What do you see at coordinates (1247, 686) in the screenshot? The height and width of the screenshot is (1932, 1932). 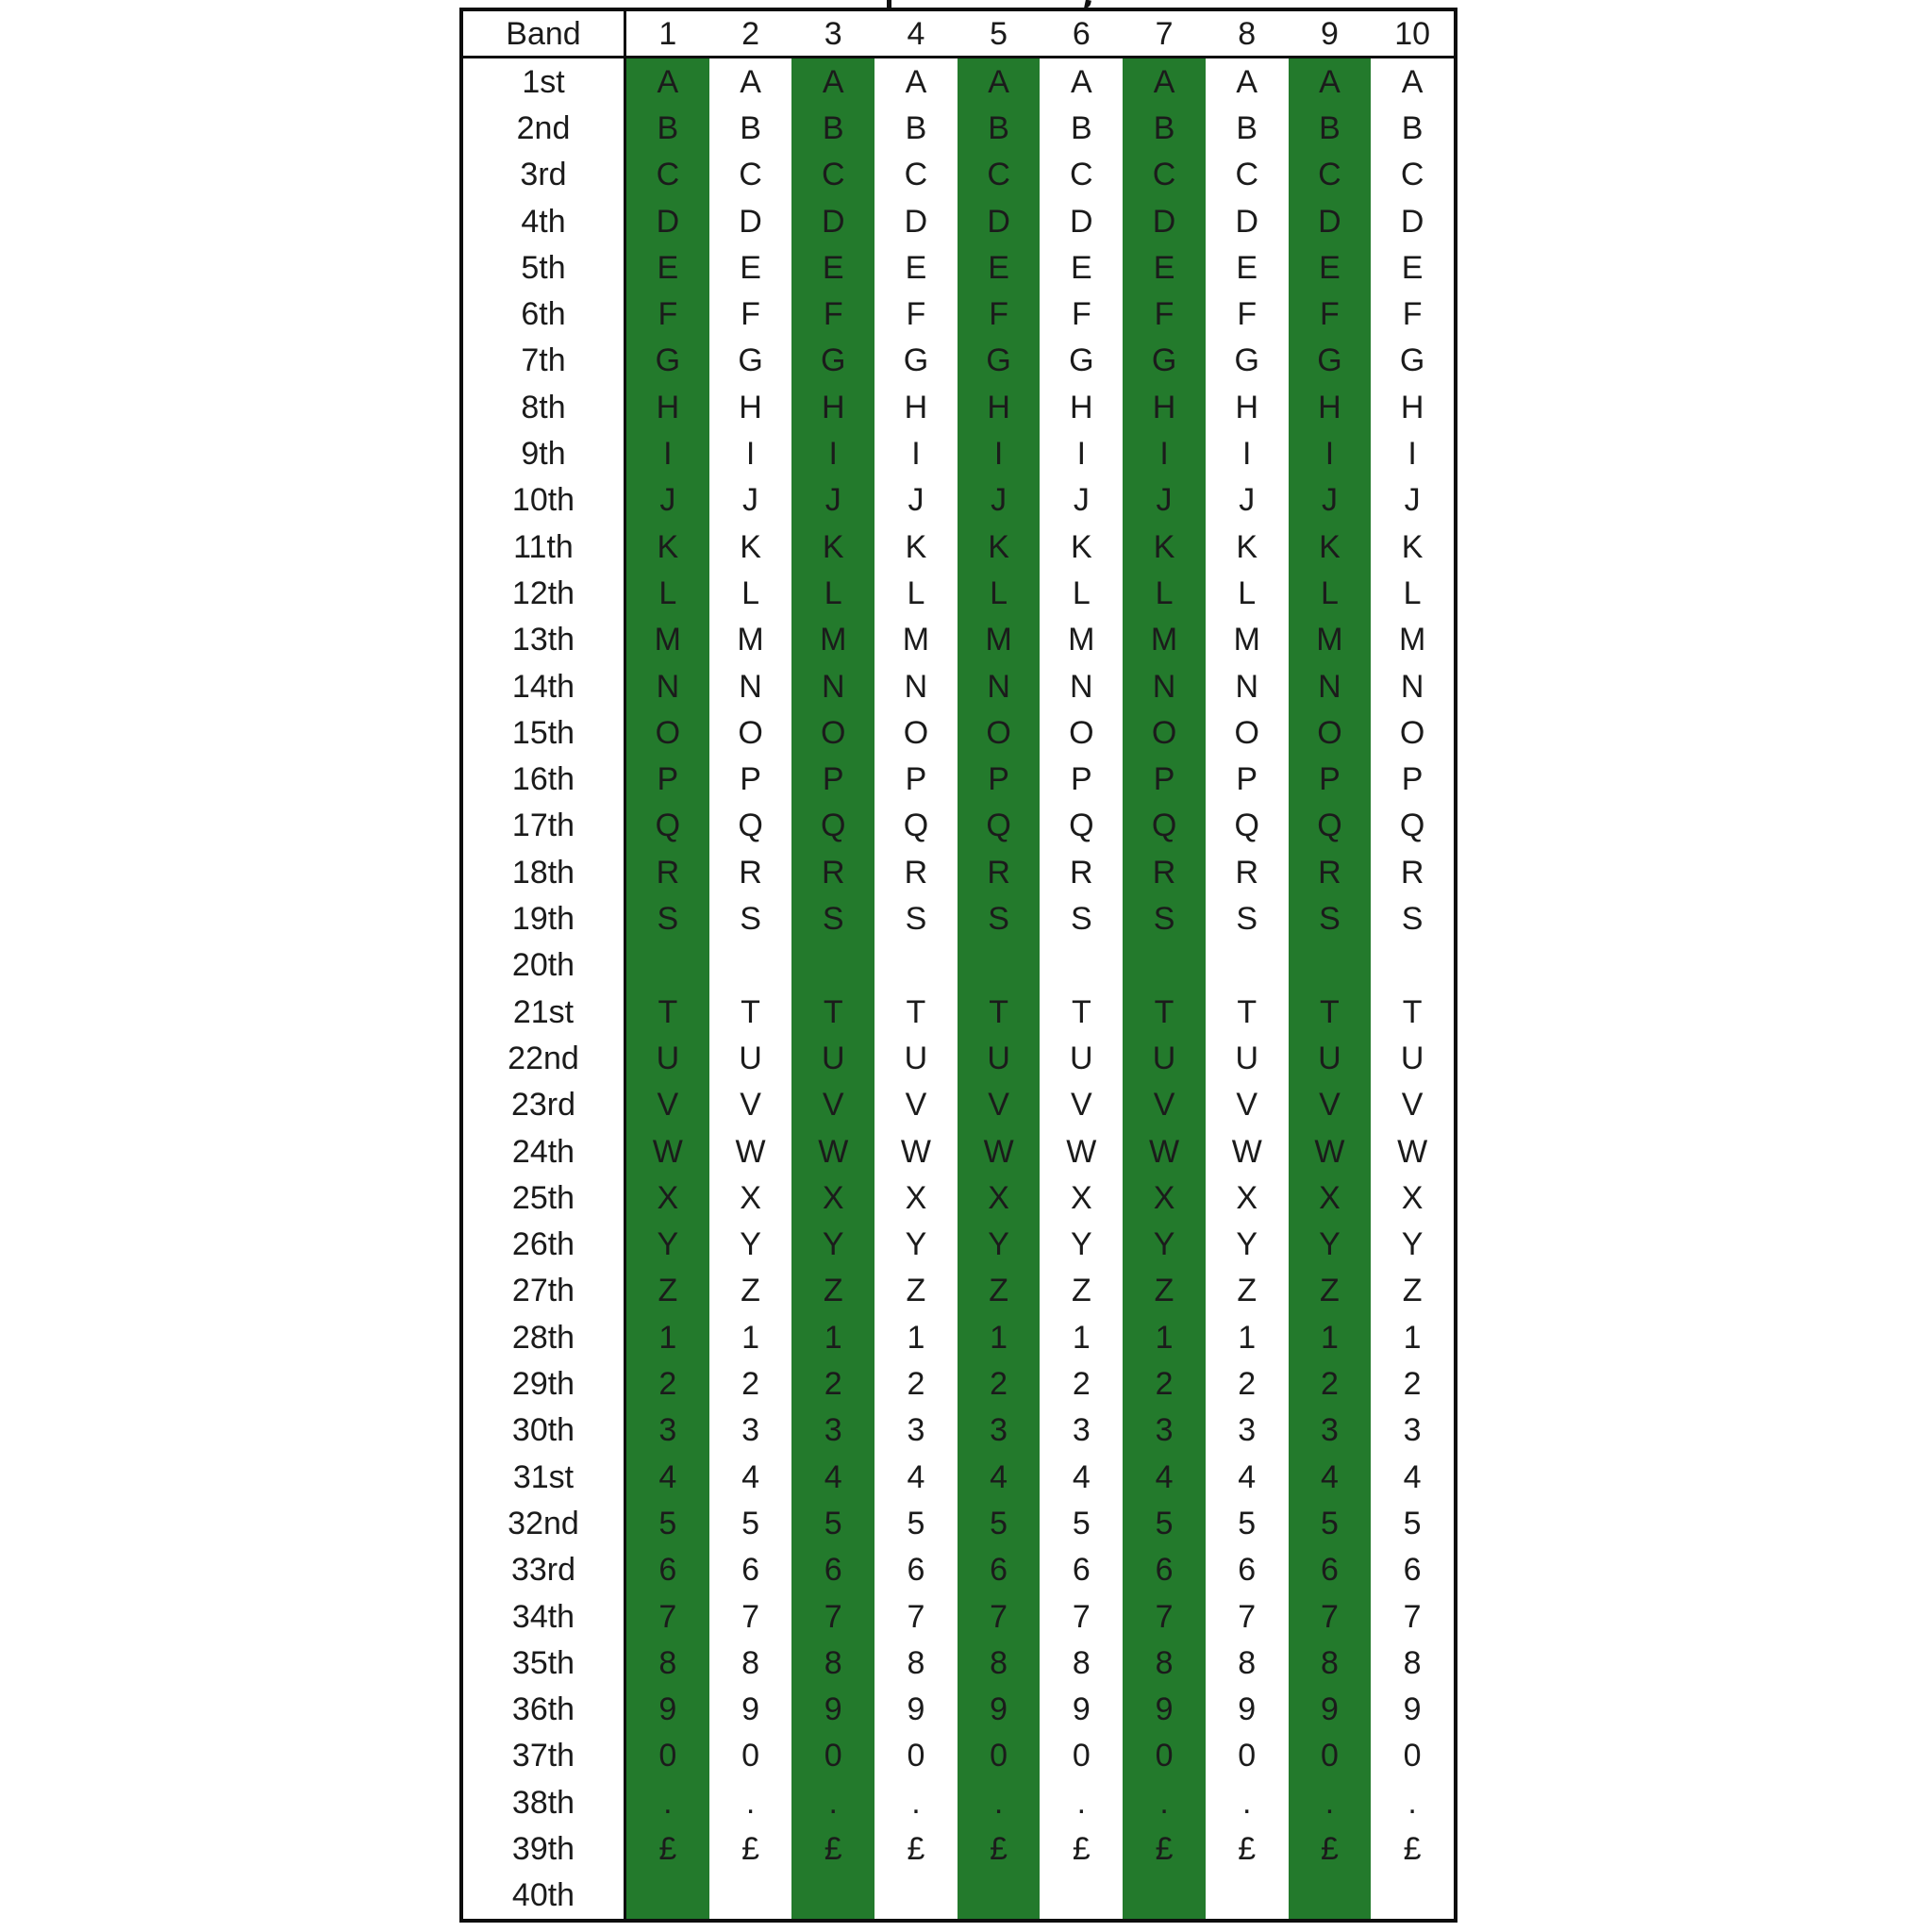 I see `char-cell: N` at bounding box center [1247, 686].